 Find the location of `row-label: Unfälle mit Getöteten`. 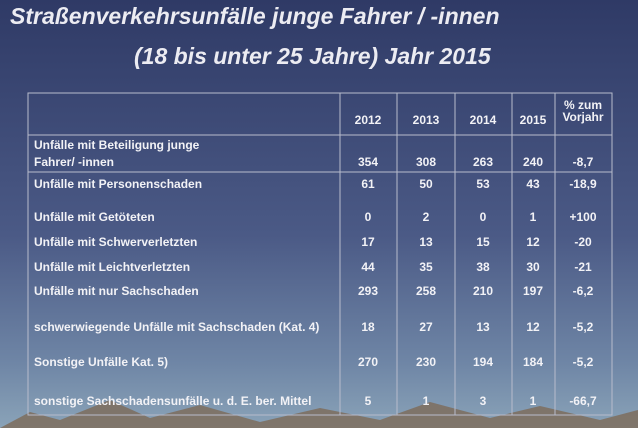

row-label: Unfälle mit Getöteten is located at coordinates (94, 217).